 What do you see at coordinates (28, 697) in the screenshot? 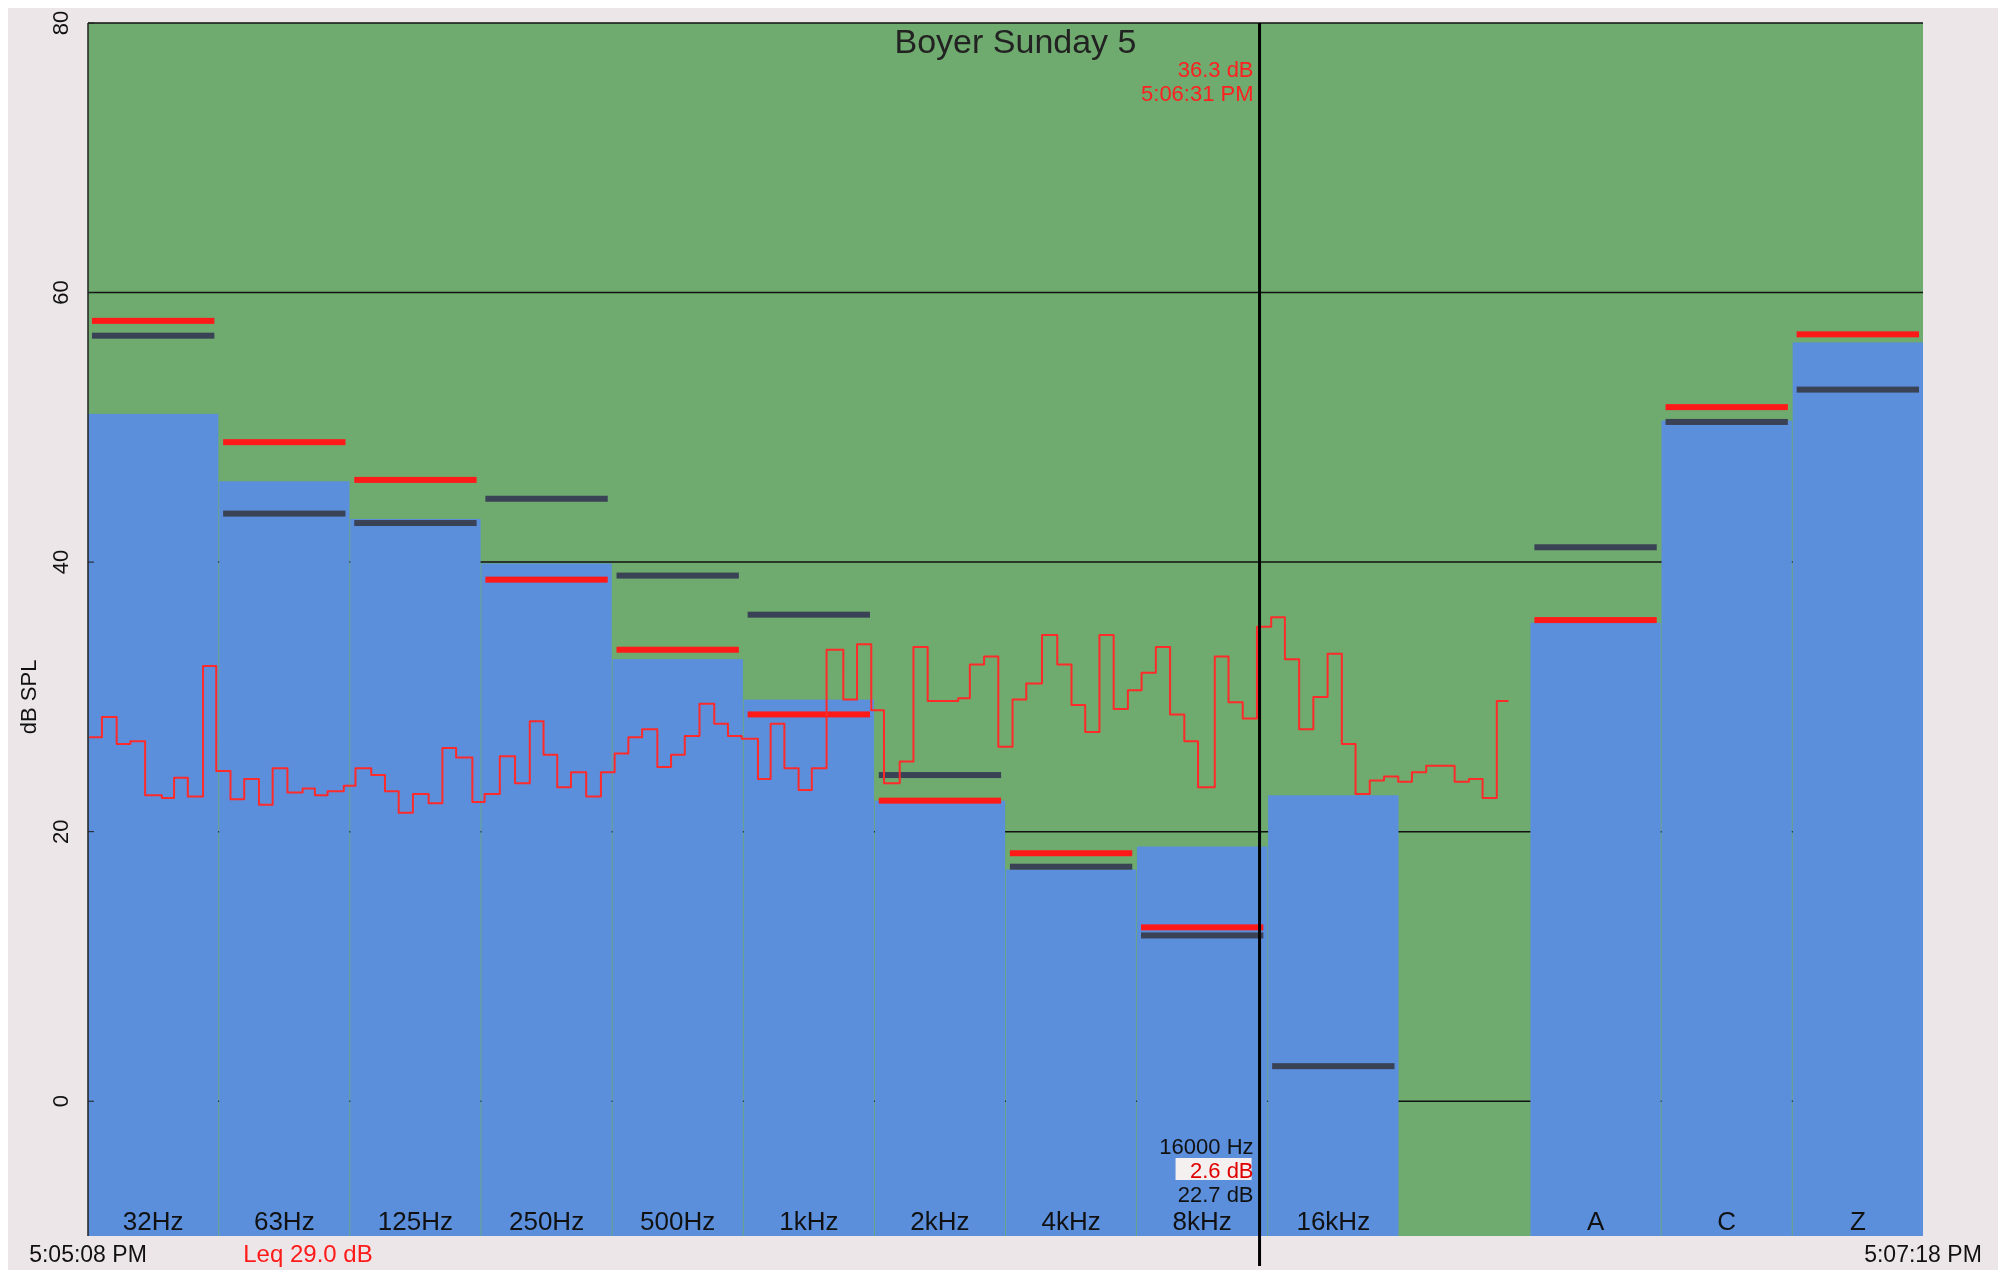
I see `y-axis-title: dB SPL` at bounding box center [28, 697].